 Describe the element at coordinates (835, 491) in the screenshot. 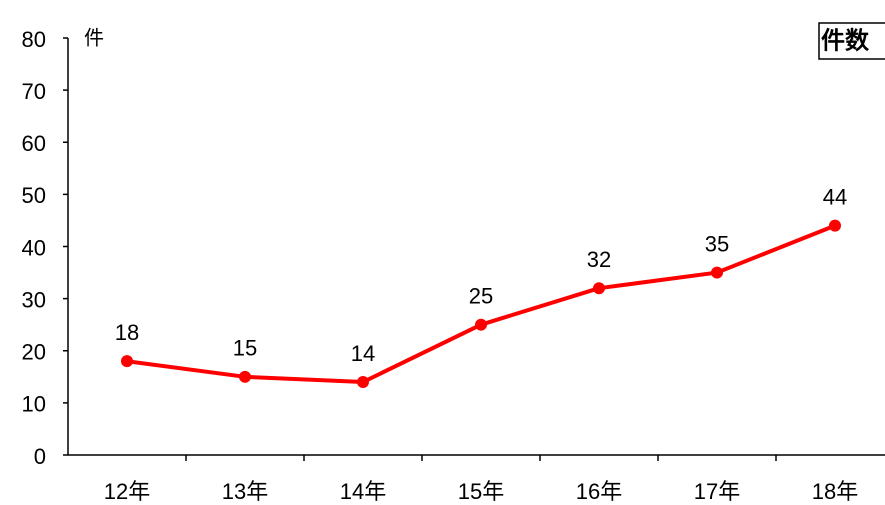

I see `x-tick-label: 18年` at that location.